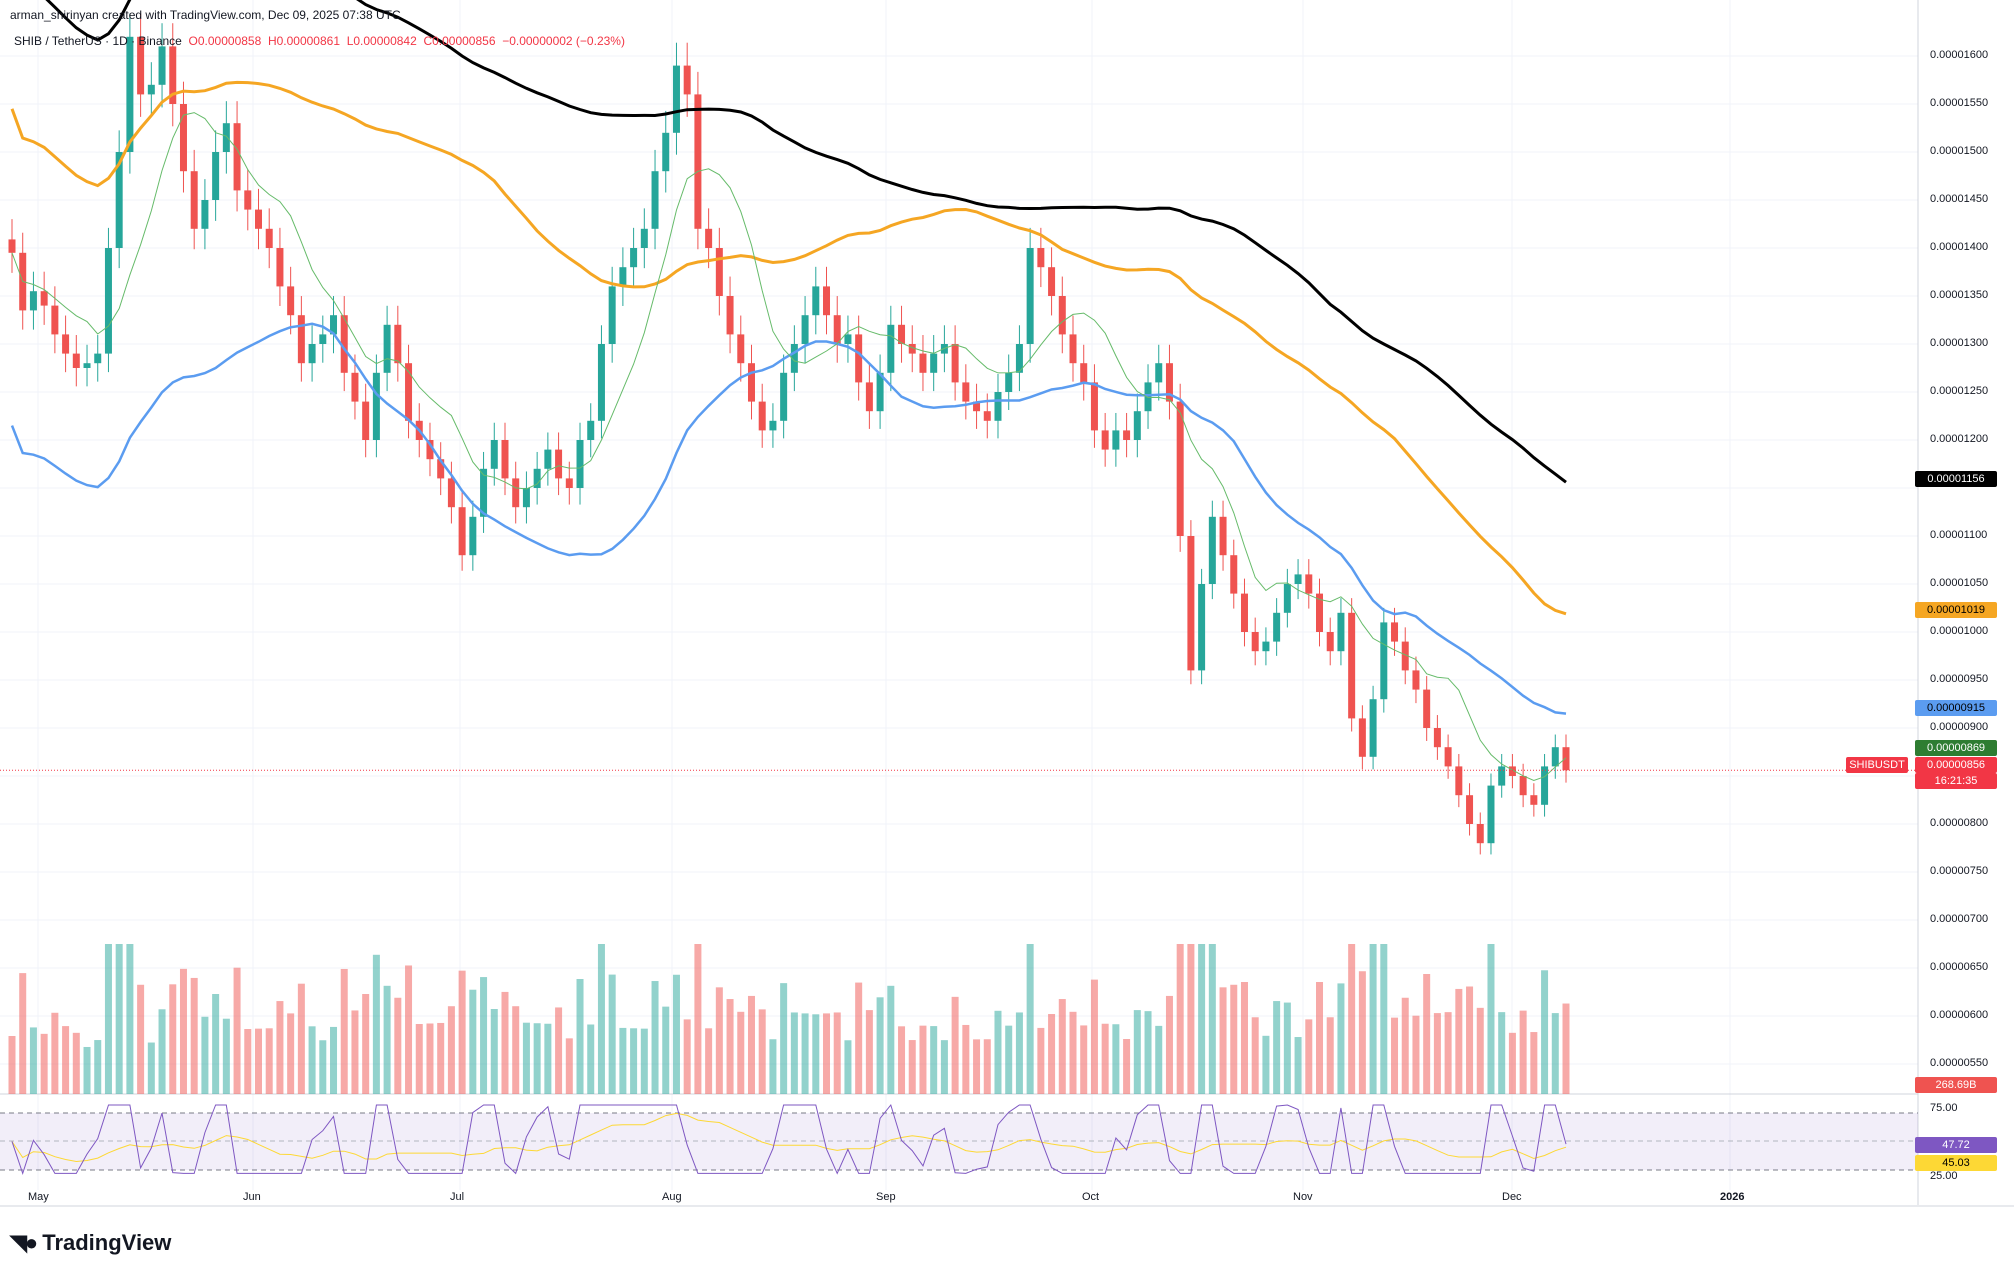 This screenshot has height=1269, width=2014. Describe the element at coordinates (1956, 1085) in the screenshot. I see `volume-tag: 268.69B` at that location.